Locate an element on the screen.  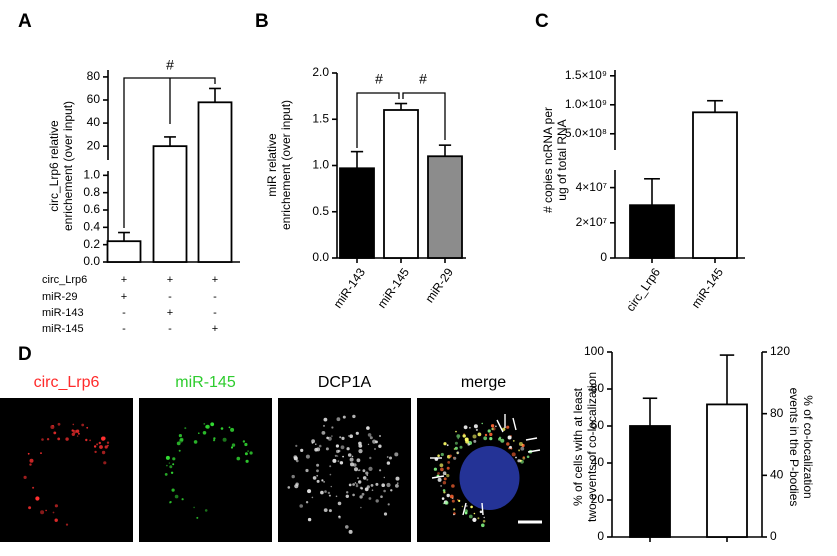
arrow is located at coordinates (438, 477).